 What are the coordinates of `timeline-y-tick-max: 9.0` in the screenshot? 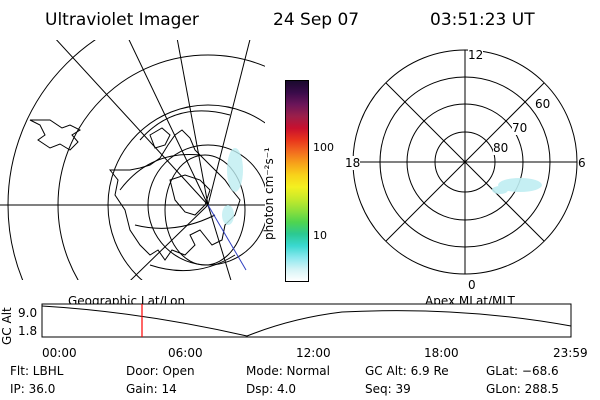 It's located at (28, 313).